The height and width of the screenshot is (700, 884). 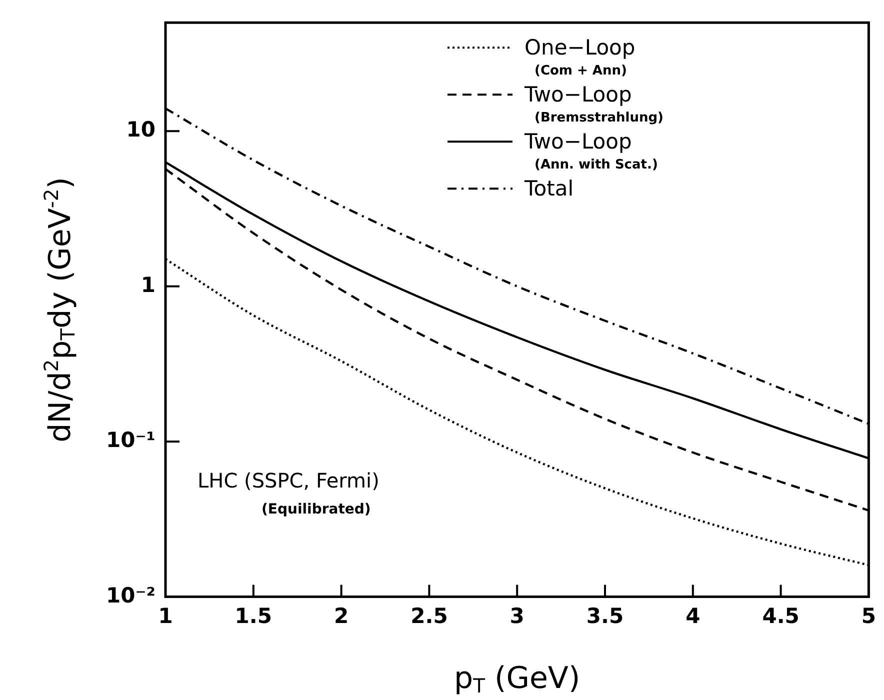 I want to click on x-tick-label: 4, so click(x=693, y=616).